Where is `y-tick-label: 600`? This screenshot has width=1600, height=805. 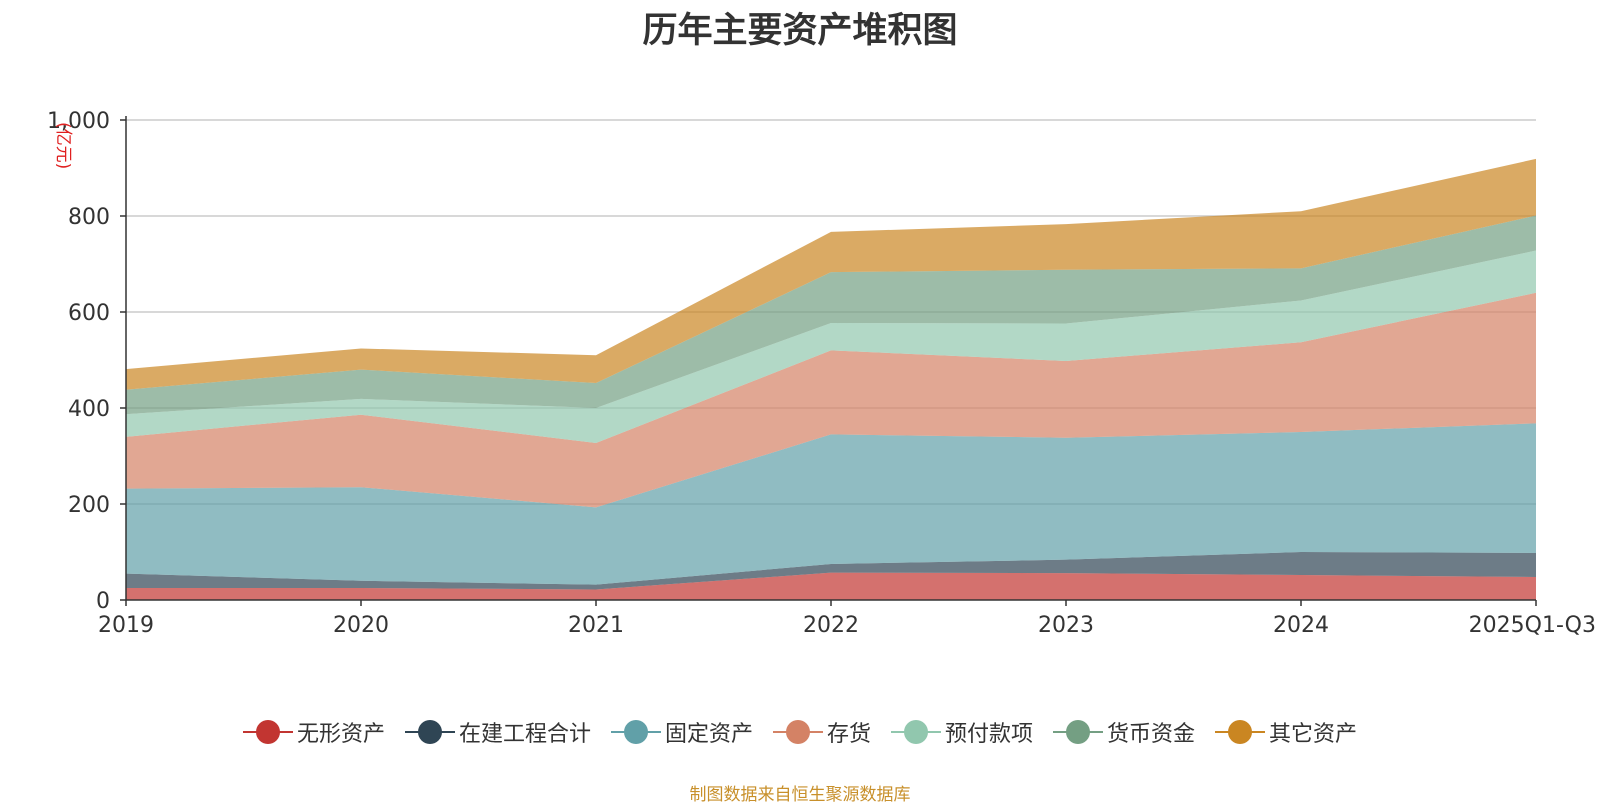
y-tick-label: 600 is located at coordinates (89, 313).